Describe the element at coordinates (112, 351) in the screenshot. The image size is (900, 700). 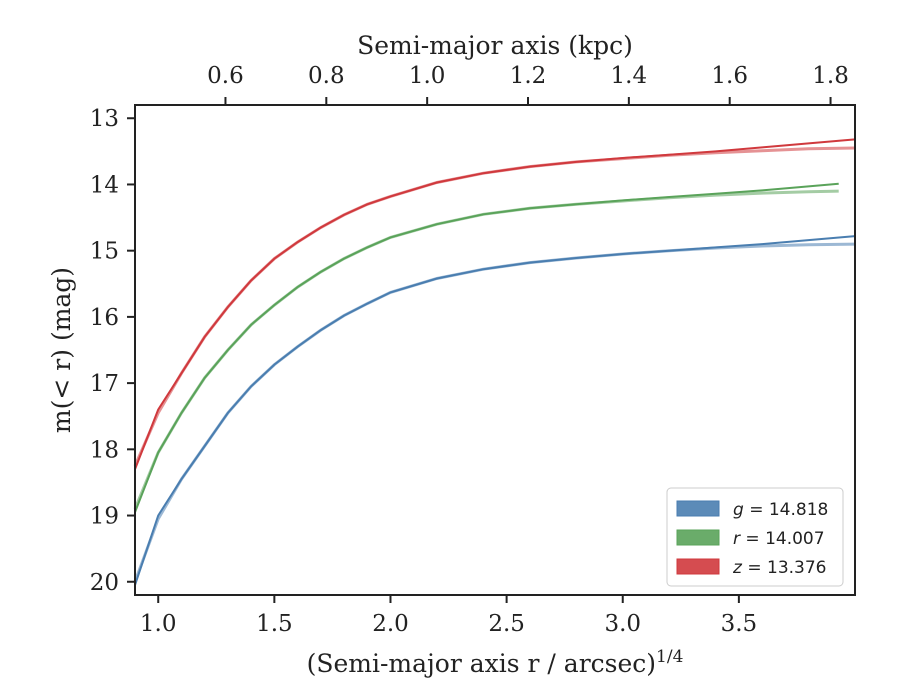
I see `left-axis: 13 14 15 16 17 18 19 20` at that location.